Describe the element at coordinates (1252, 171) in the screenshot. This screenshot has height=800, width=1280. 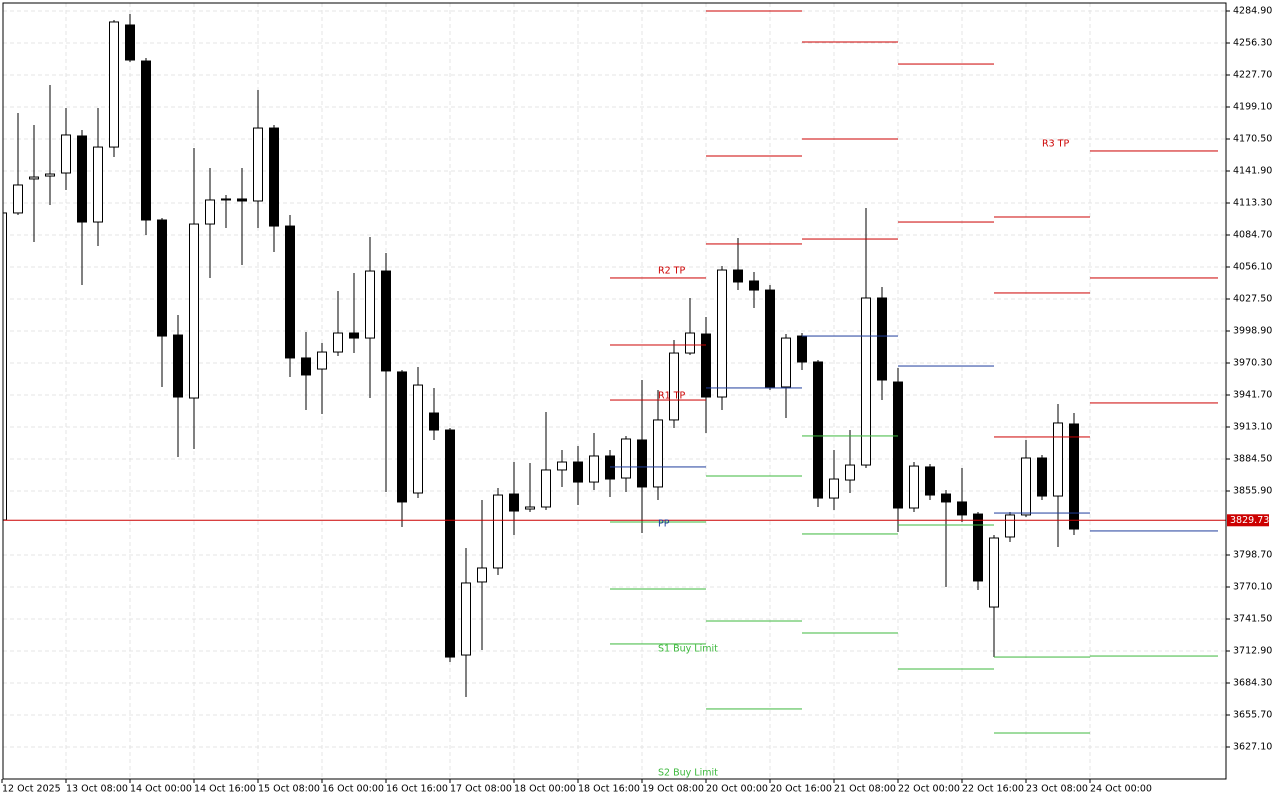
I see `y-tick-label: 4141.90` at that location.